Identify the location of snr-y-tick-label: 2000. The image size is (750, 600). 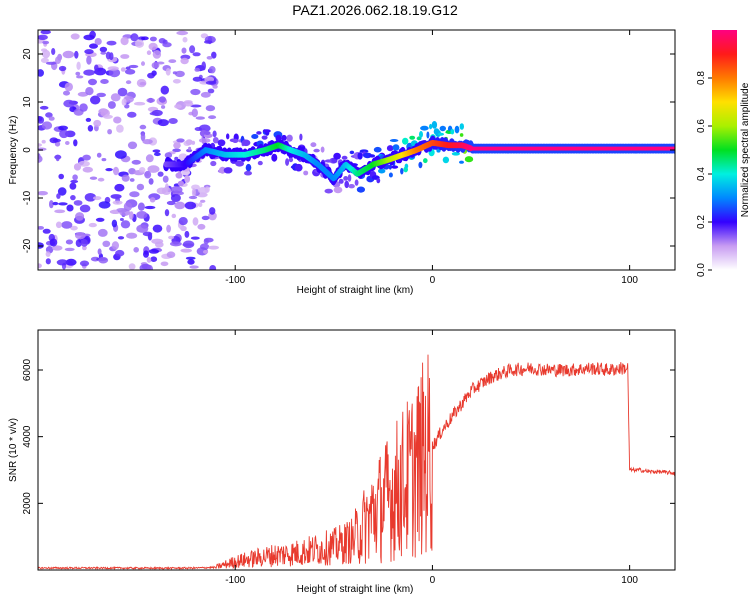
(27, 503).